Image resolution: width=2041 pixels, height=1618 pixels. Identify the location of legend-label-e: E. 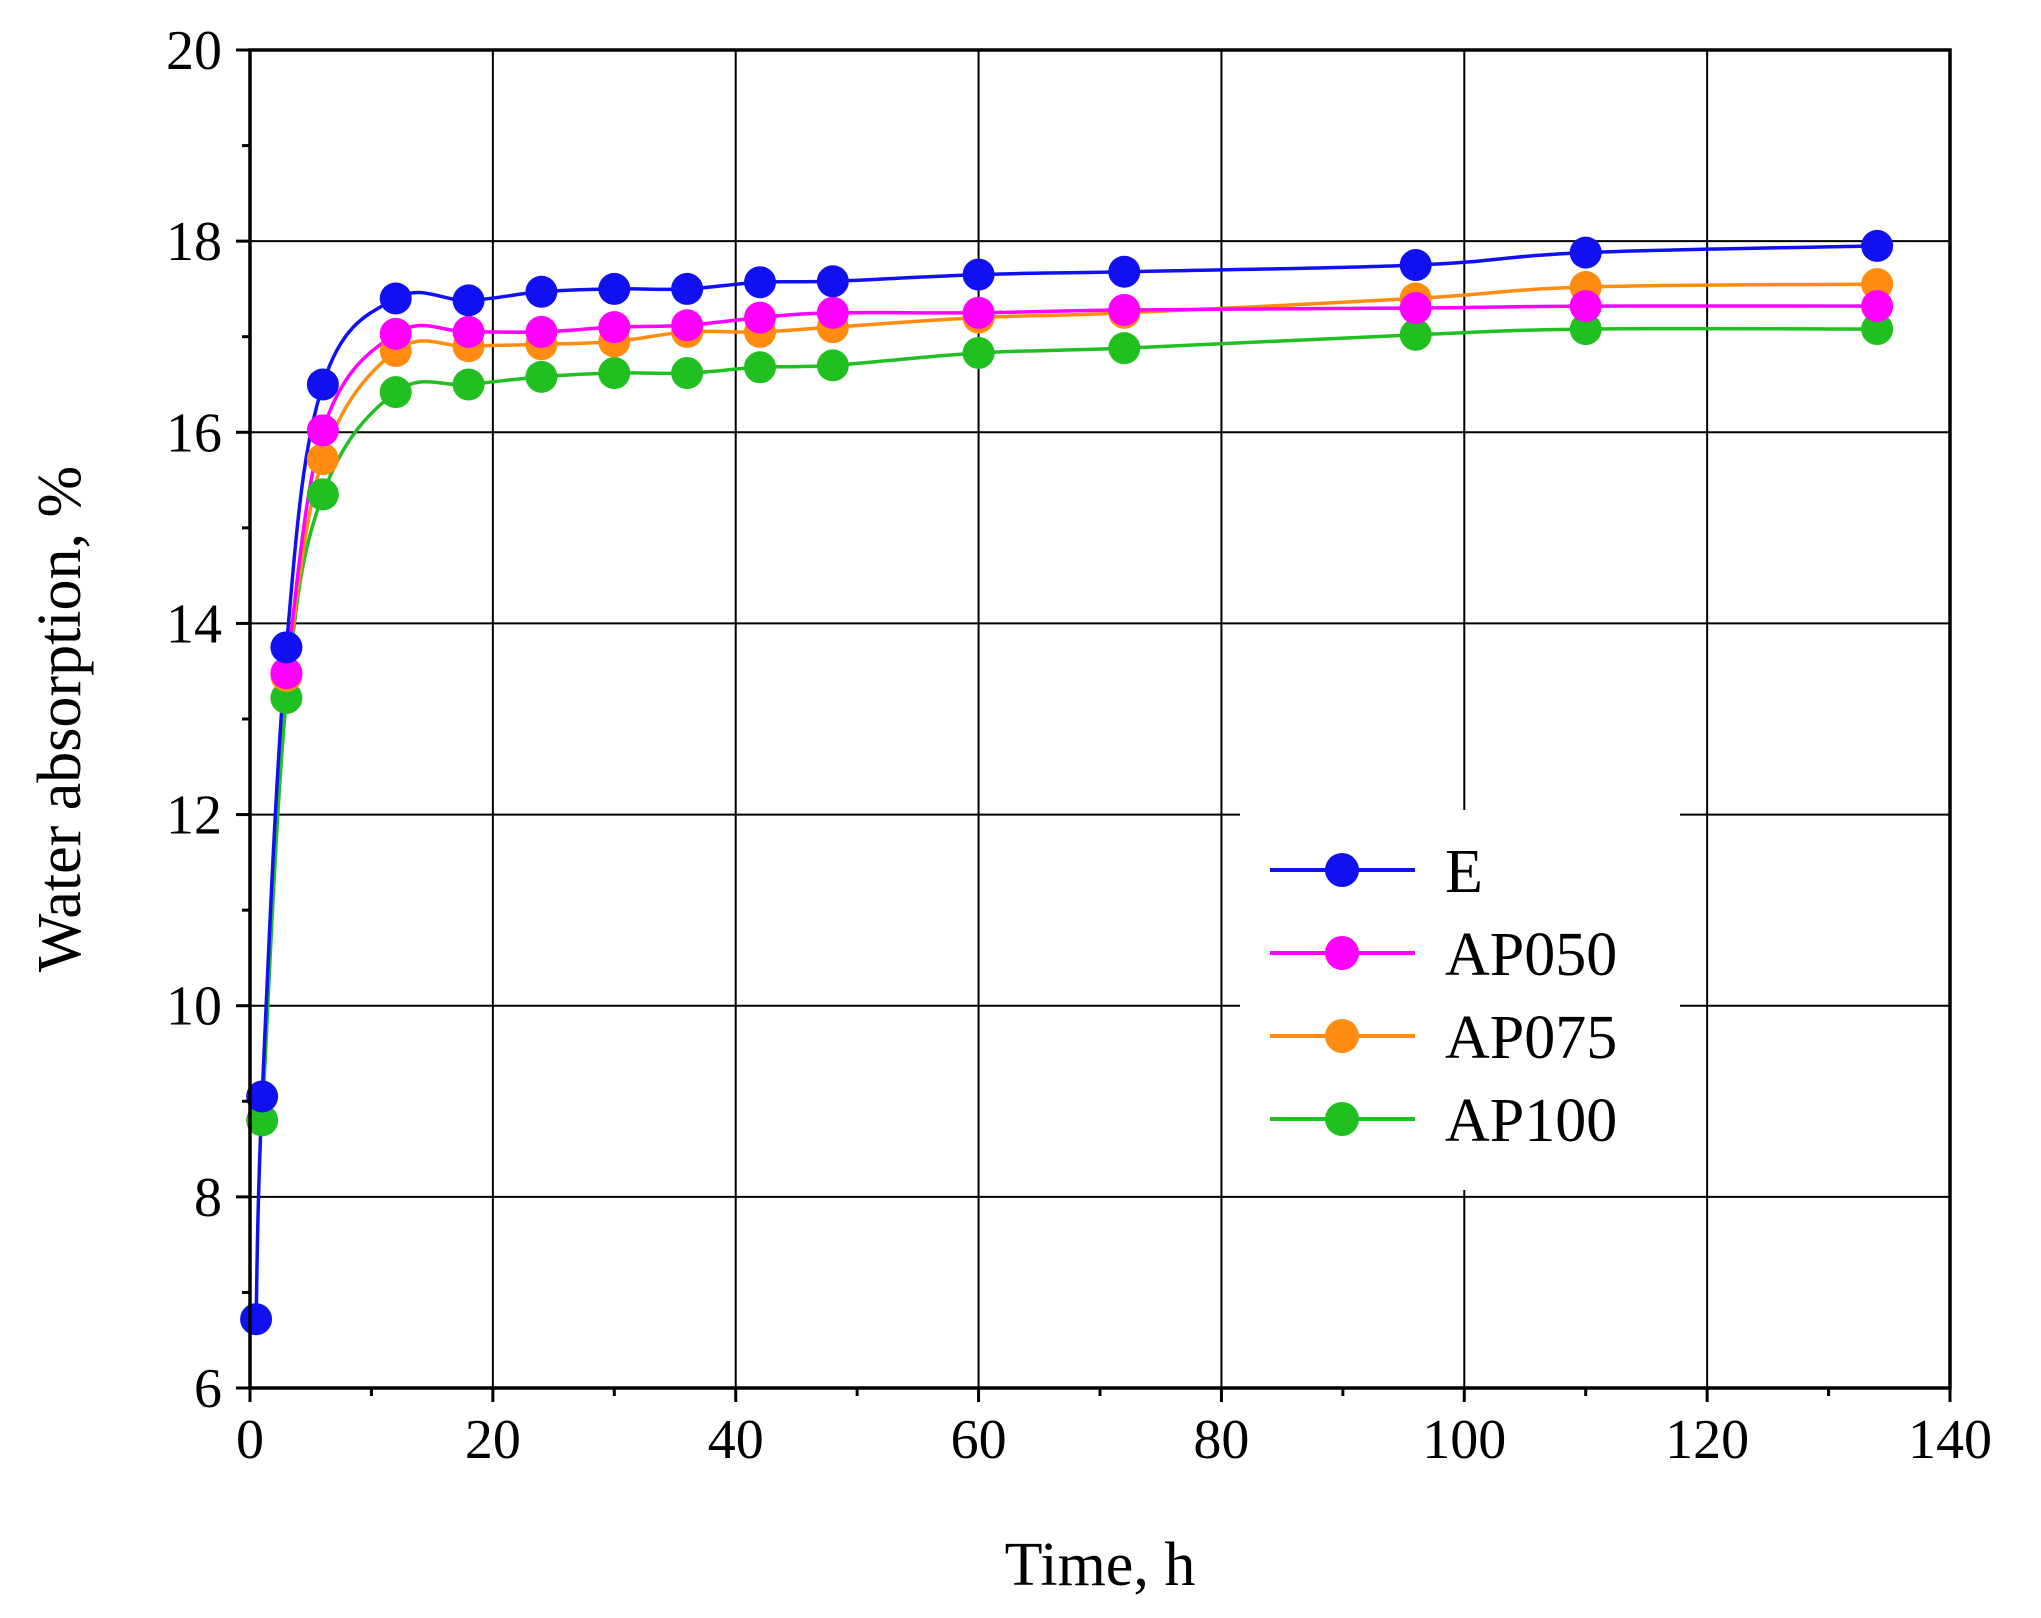
(1464, 872).